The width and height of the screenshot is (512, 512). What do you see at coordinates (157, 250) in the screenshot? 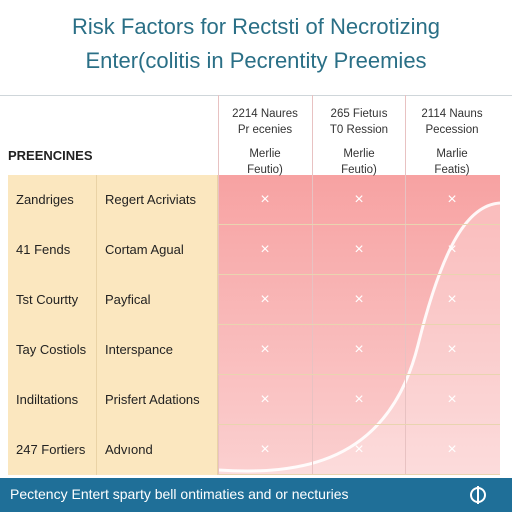
I see `risk-factor: Cortam Agual` at bounding box center [157, 250].